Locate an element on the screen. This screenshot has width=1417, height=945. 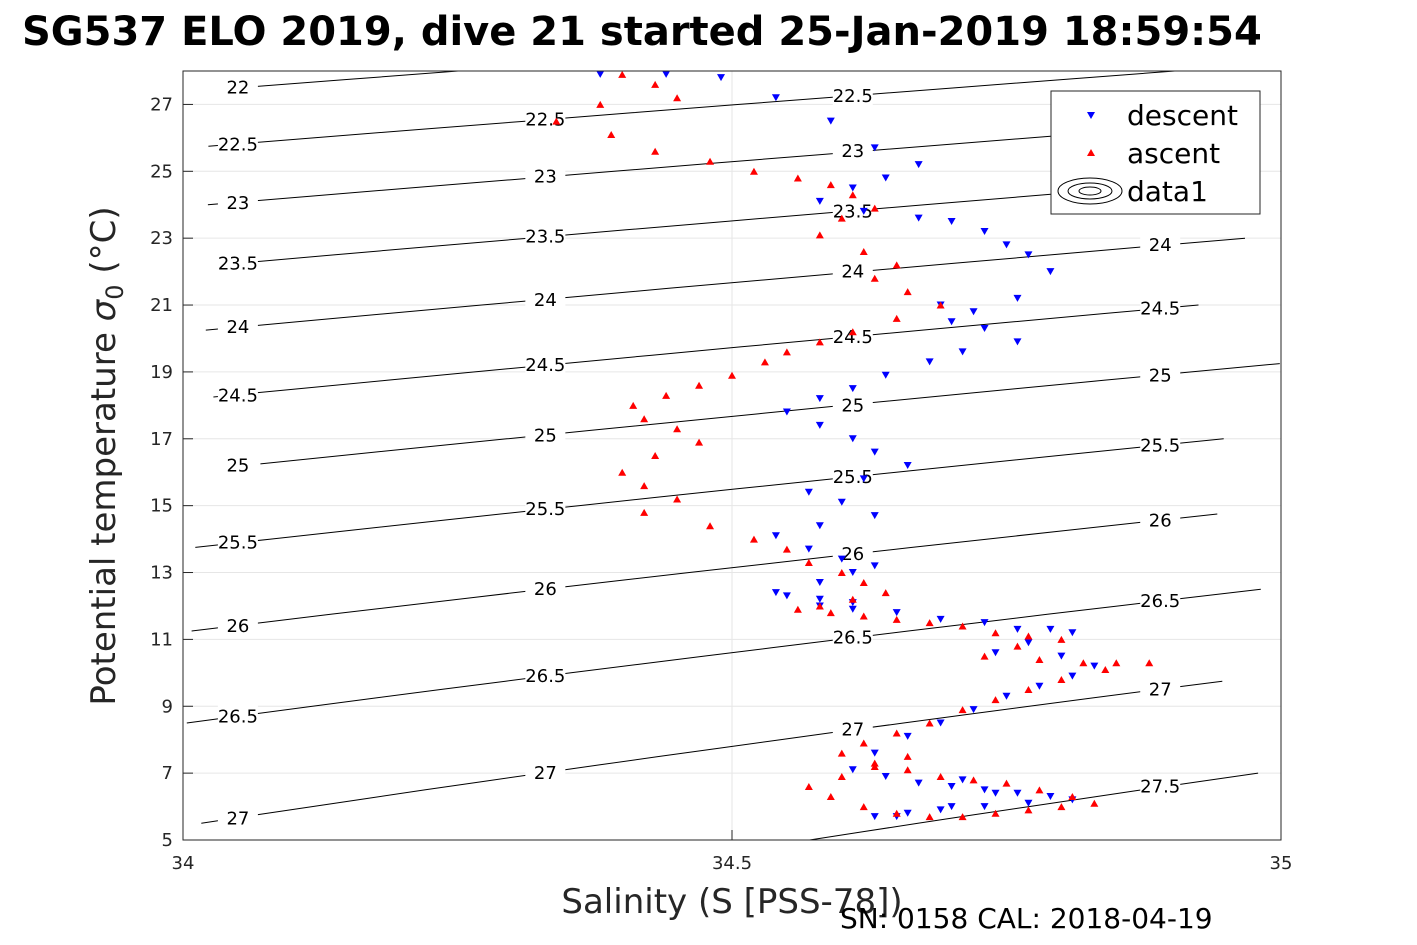
y-axis-label-subscript: 0 is located at coordinates (115, 291).